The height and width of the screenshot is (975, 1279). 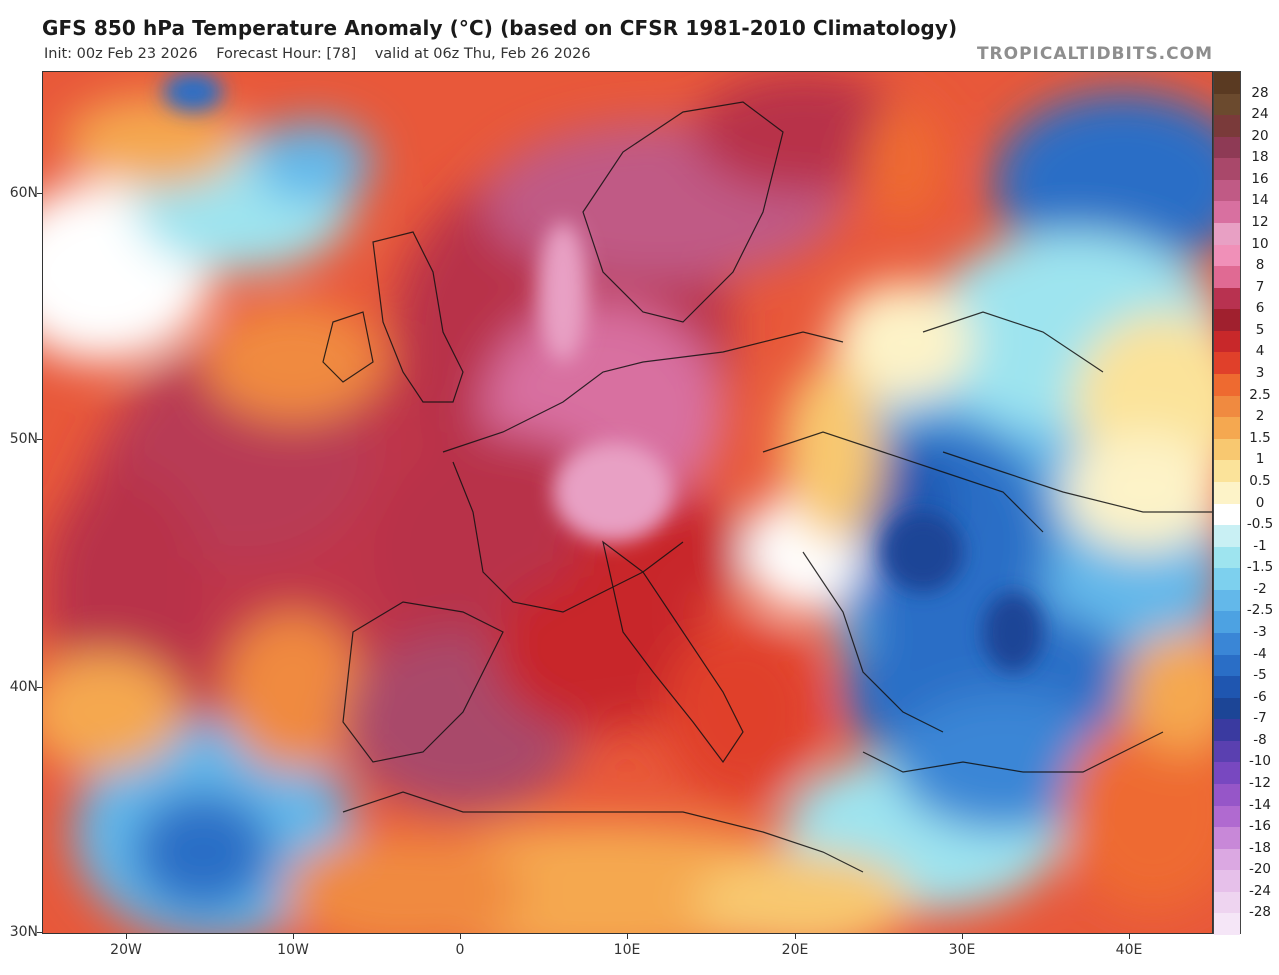 I want to click on colorbar-label: 16, so click(x=1260, y=178).